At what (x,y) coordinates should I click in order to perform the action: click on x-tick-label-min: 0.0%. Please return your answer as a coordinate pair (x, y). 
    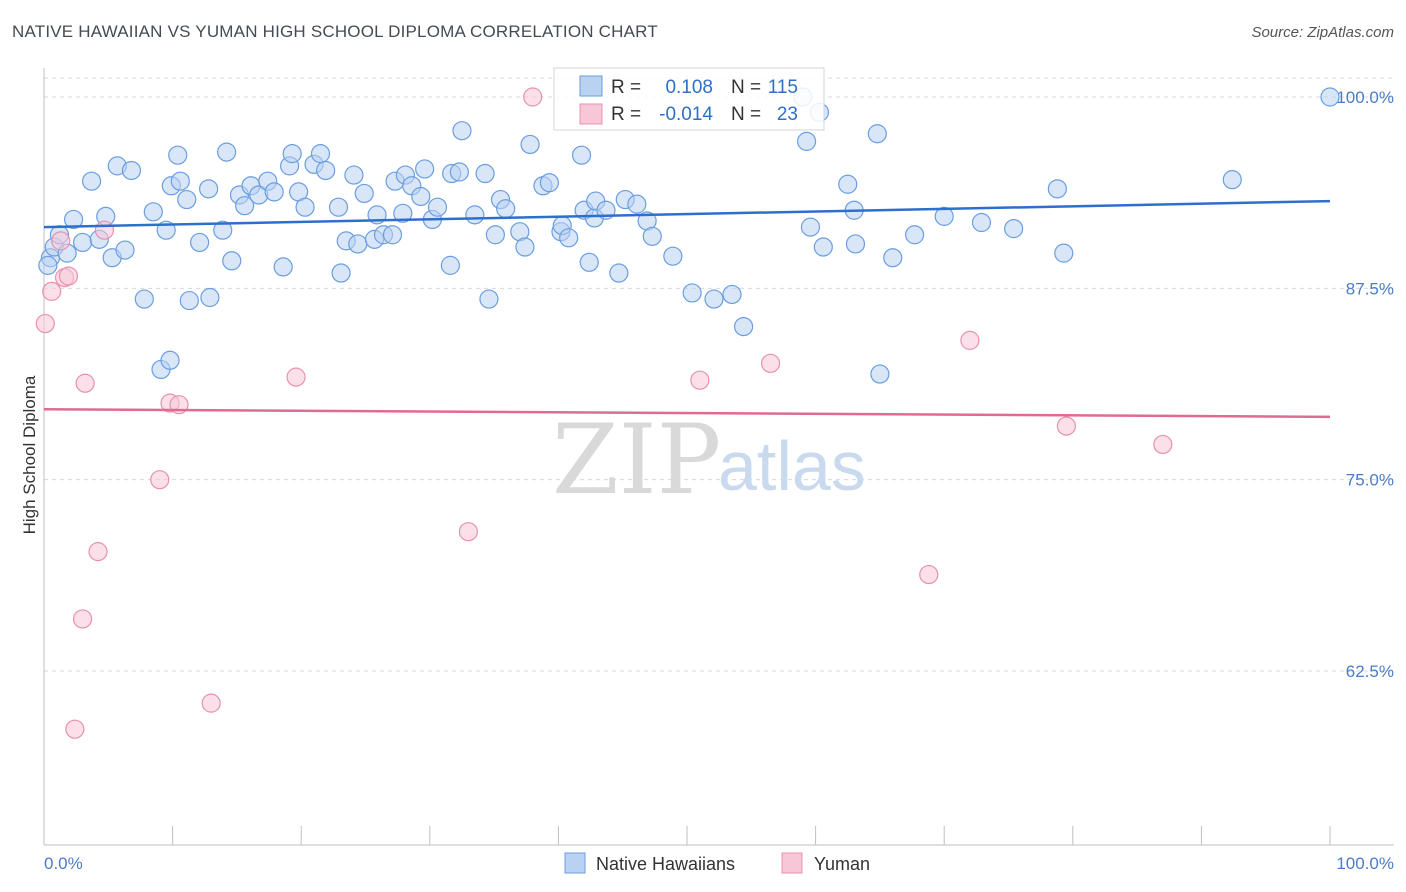
    Looking at the image, I should click on (63, 863).